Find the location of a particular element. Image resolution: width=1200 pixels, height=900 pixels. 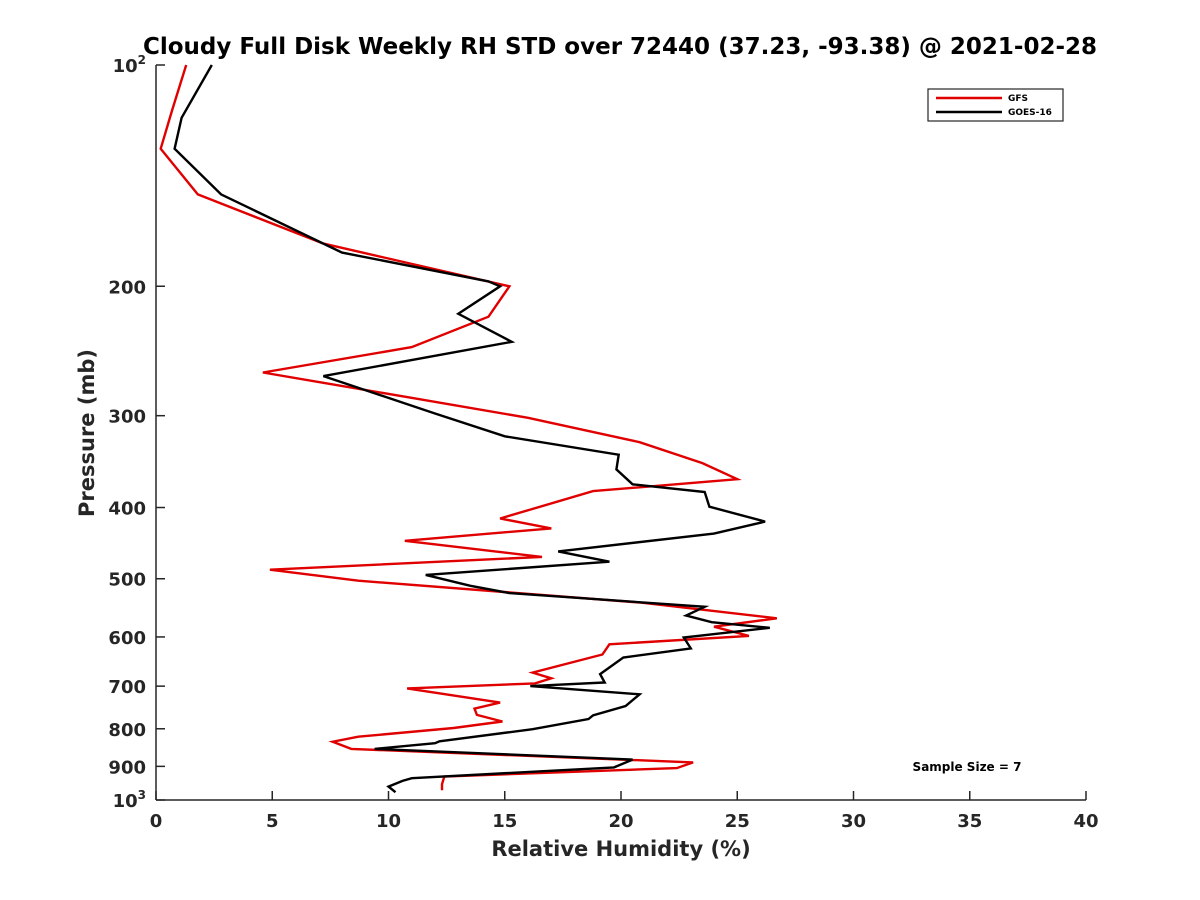

y-axis-label: Pressure (mb) is located at coordinates (87, 433).